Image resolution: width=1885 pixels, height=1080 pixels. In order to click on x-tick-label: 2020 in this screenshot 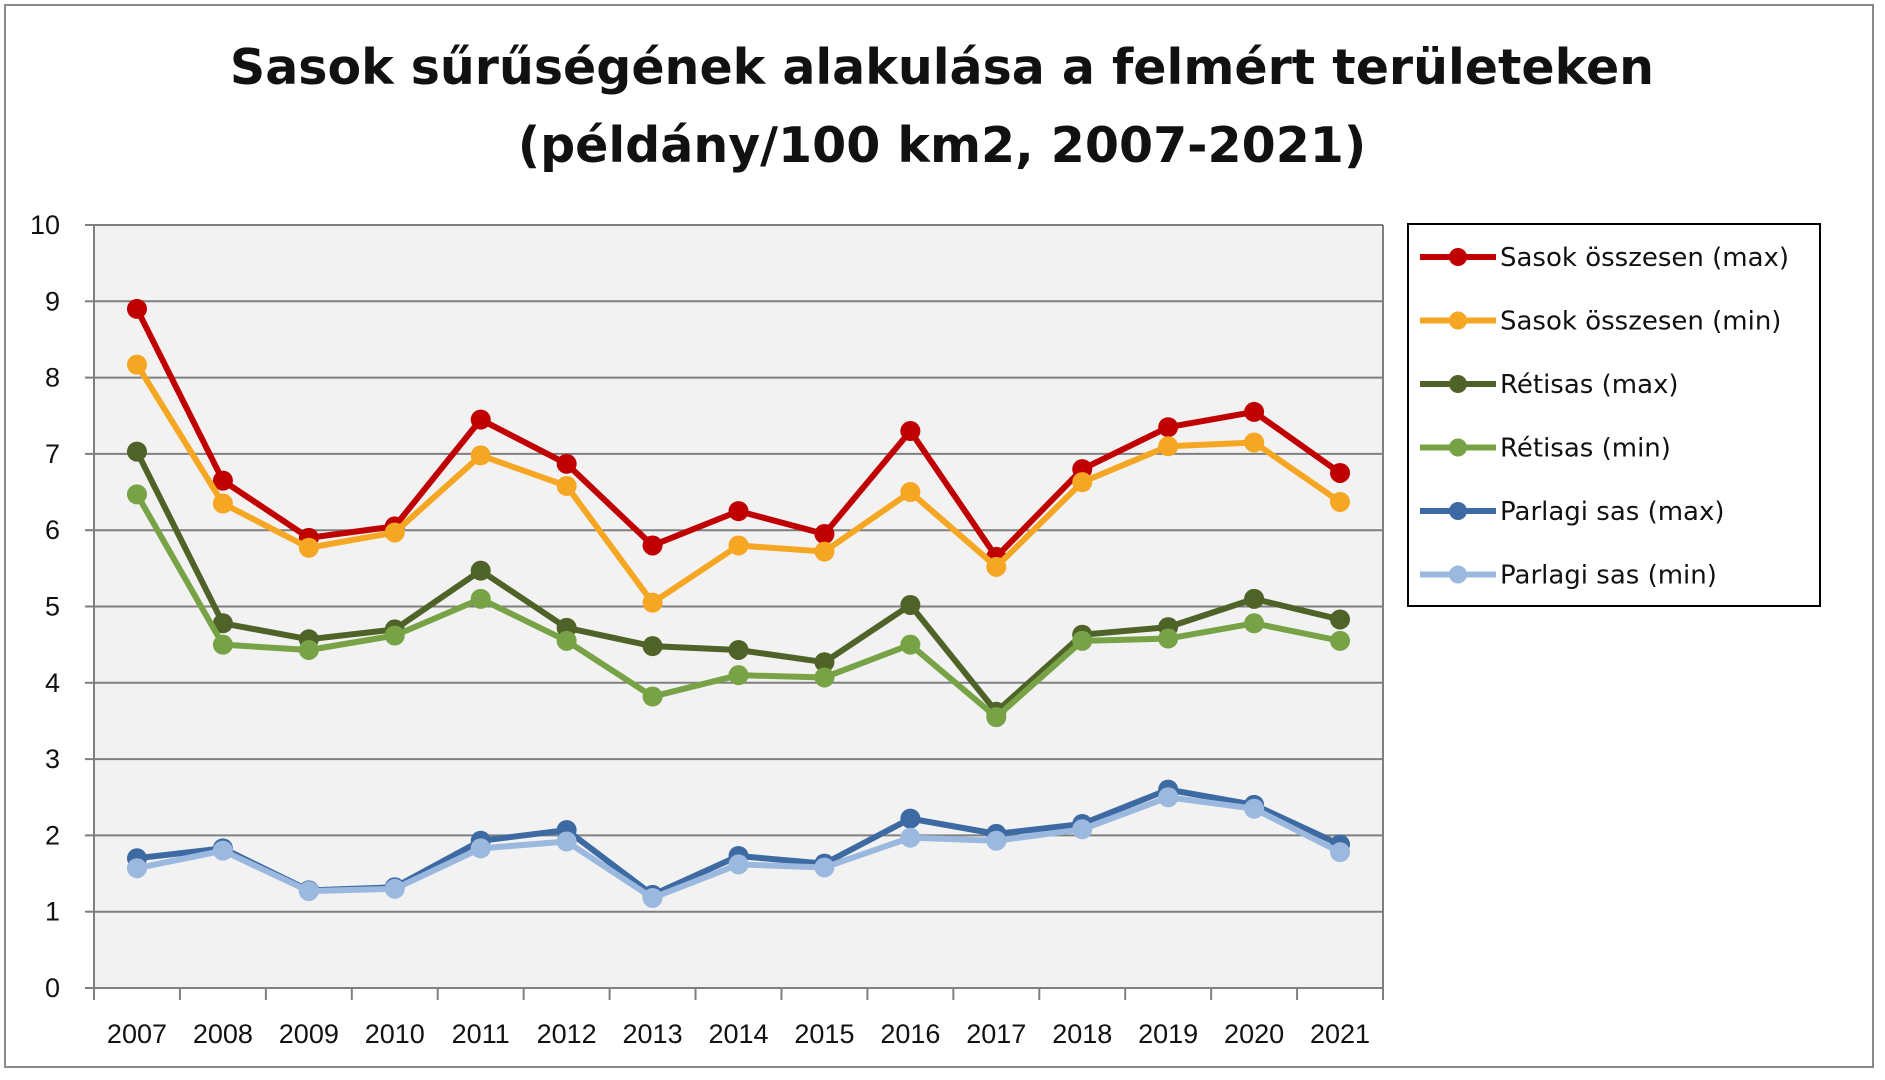, I will do `click(1254, 1034)`.